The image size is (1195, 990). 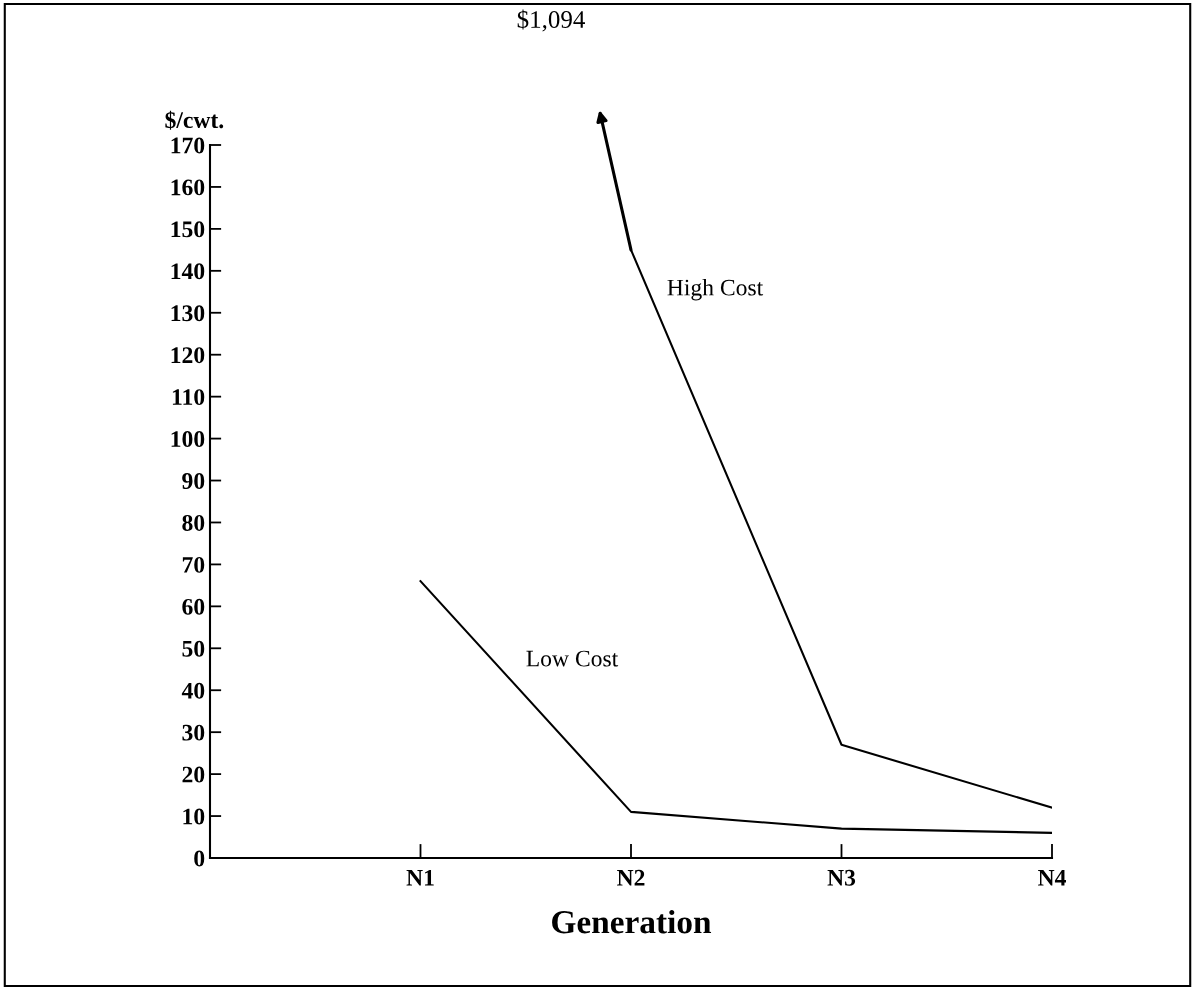 What do you see at coordinates (551, 20) in the screenshot?
I see `text: $1,094` at bounding box center [551, 20].